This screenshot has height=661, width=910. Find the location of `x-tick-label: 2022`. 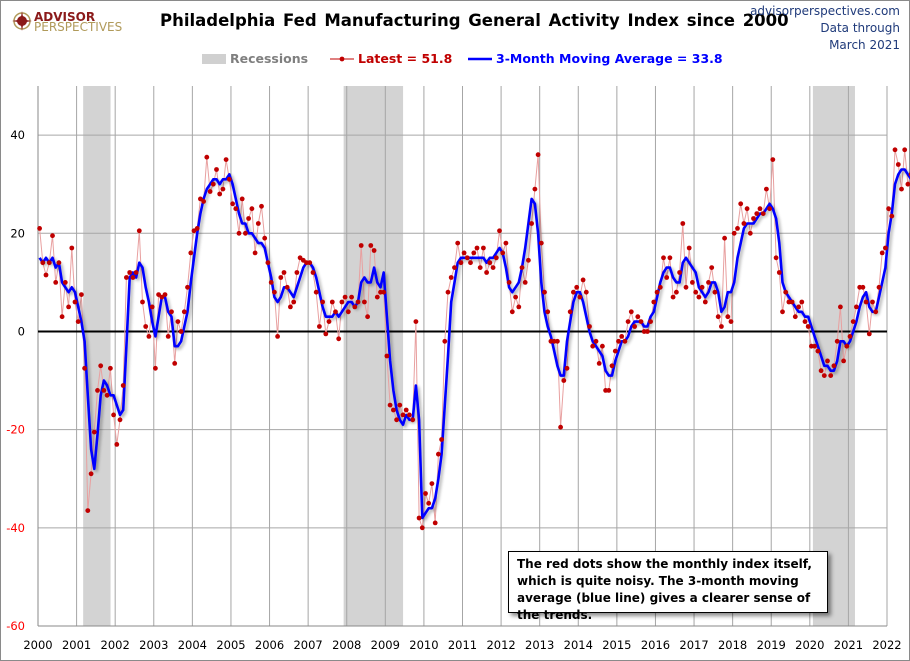

x-tick-label: 2022 is located at coordinates (886, 645).